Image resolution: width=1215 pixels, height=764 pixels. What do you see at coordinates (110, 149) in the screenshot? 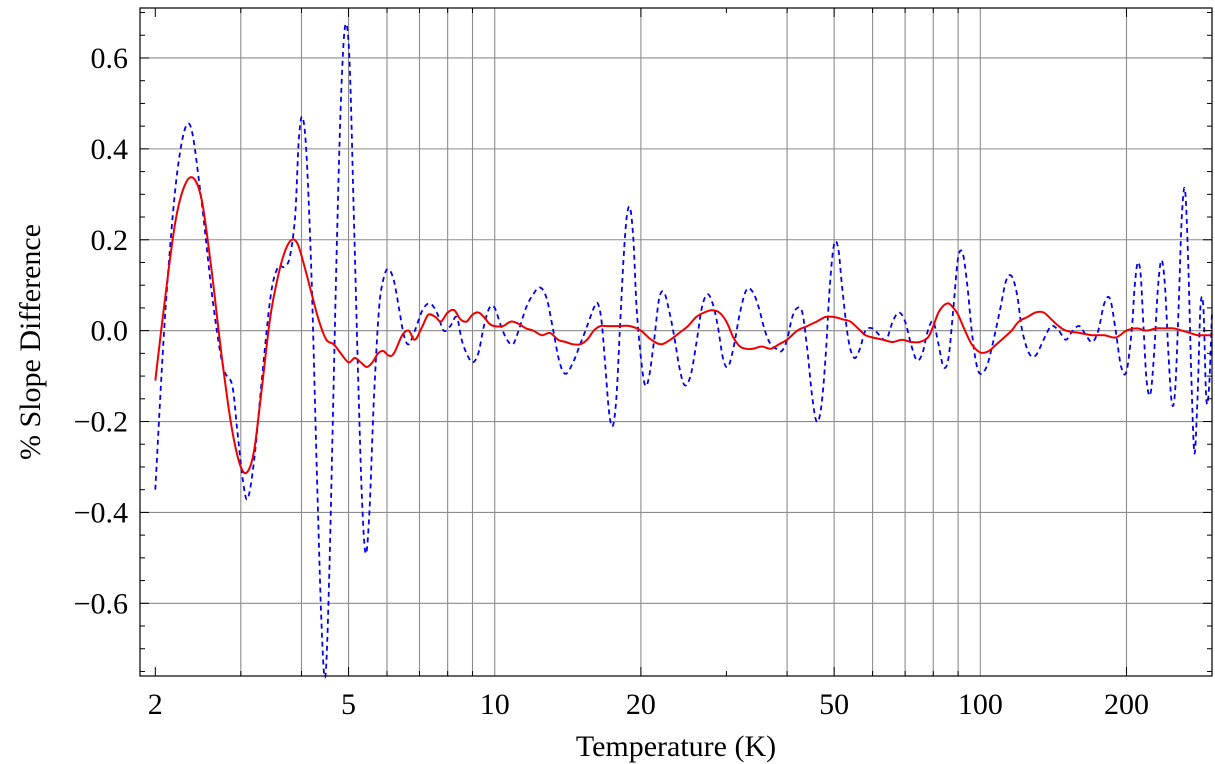
I see `y-tick-label-0.4: 0.4` at bounding box center [110, 149].